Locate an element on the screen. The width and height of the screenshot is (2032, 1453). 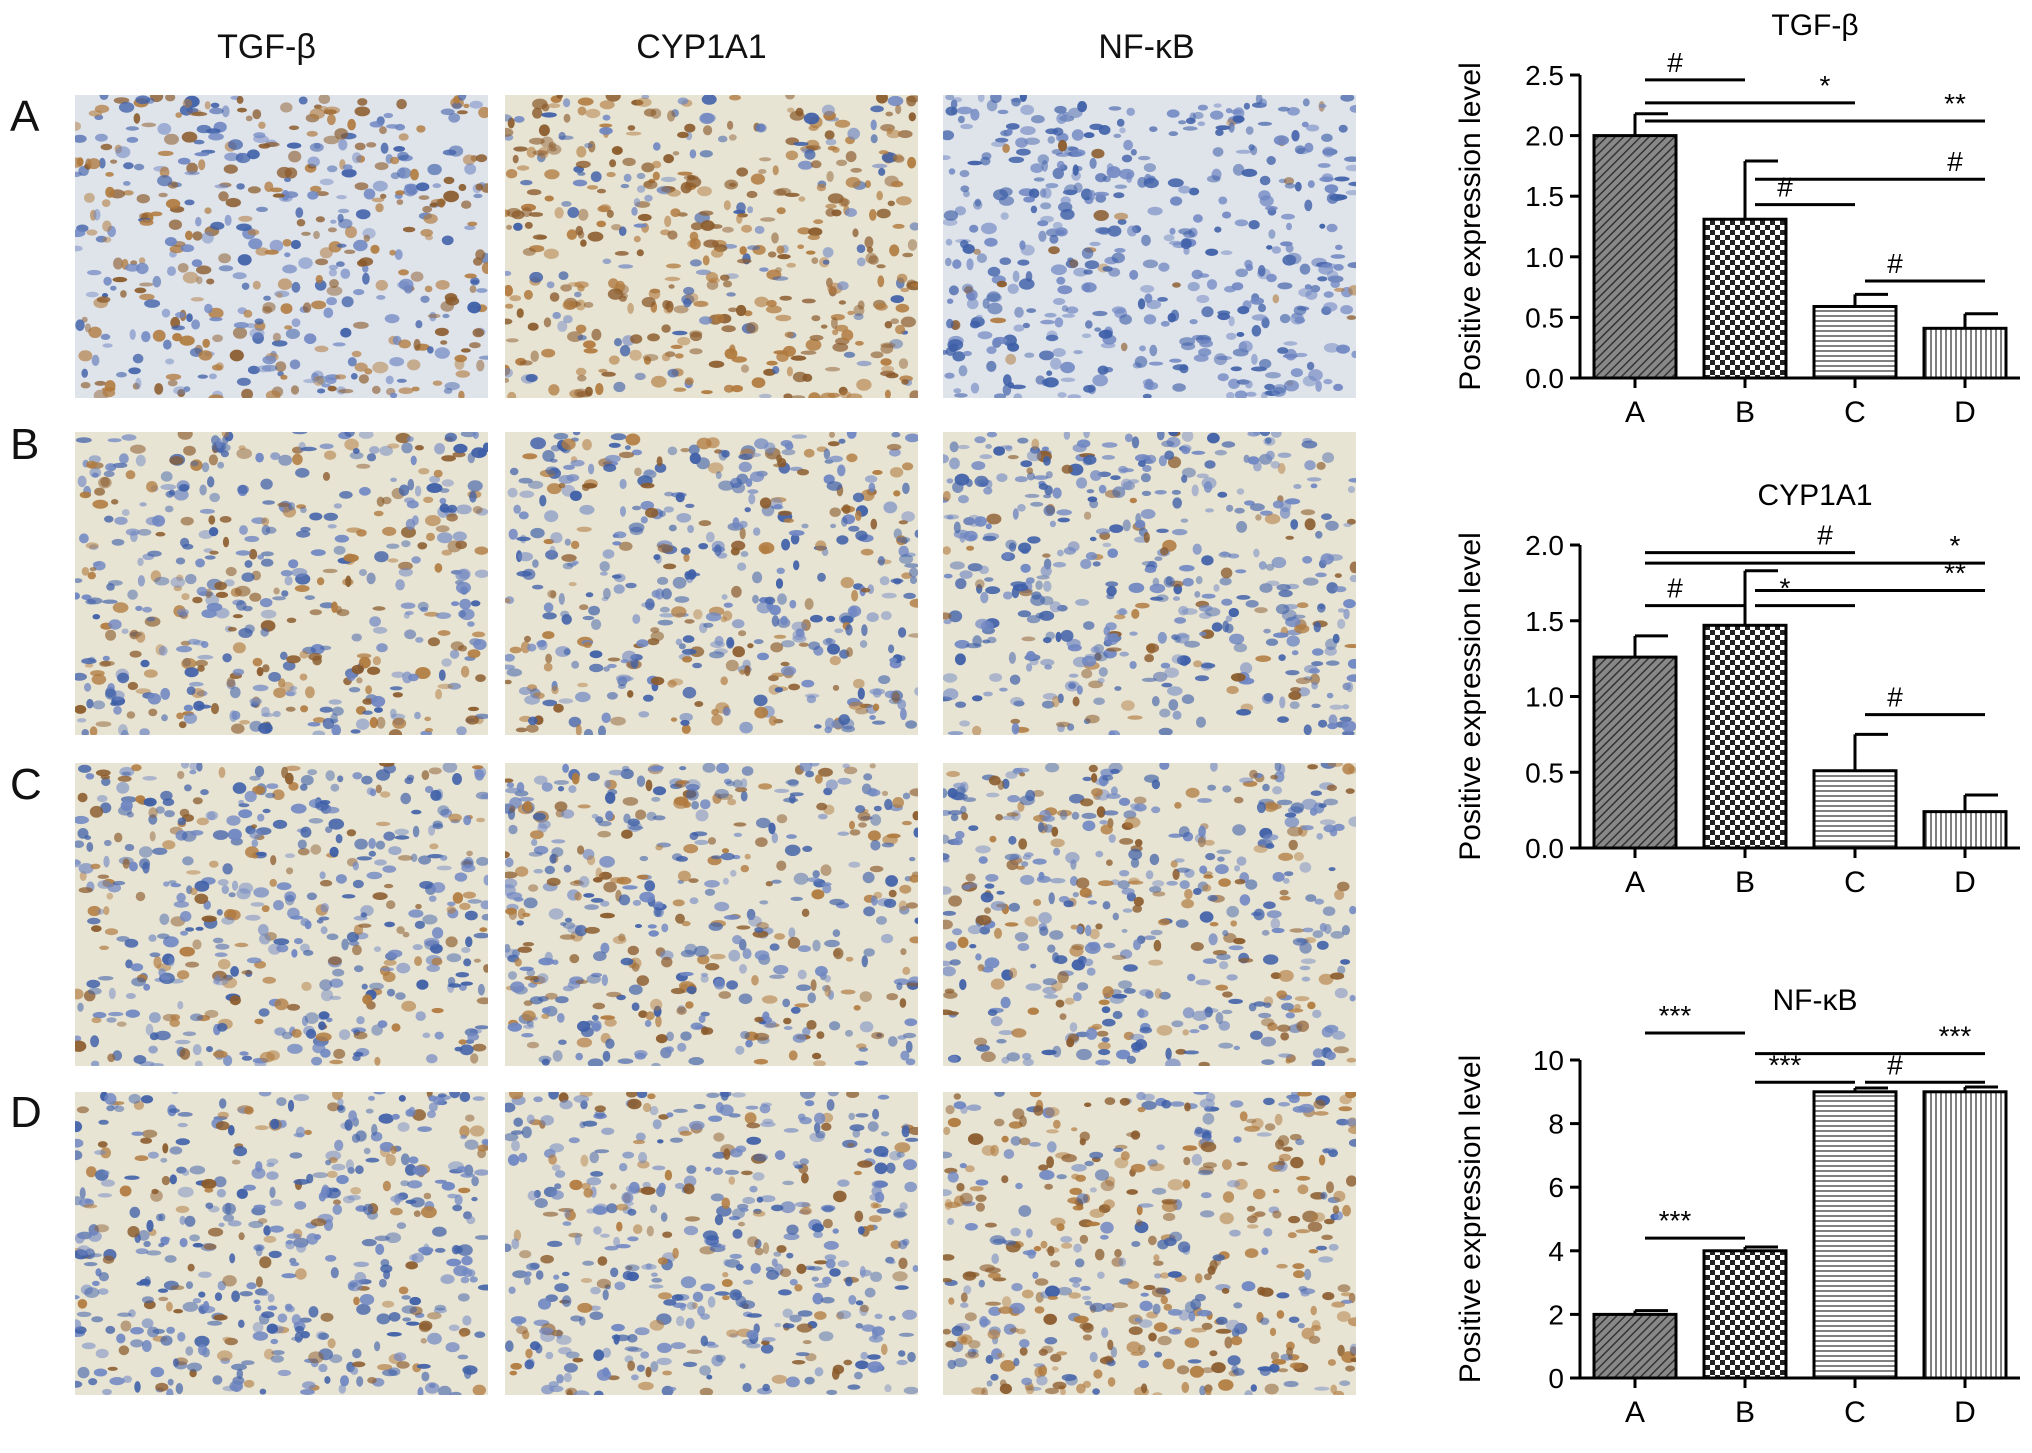
y-tick-label: 2.5 is located at coordinates (1544, 75).